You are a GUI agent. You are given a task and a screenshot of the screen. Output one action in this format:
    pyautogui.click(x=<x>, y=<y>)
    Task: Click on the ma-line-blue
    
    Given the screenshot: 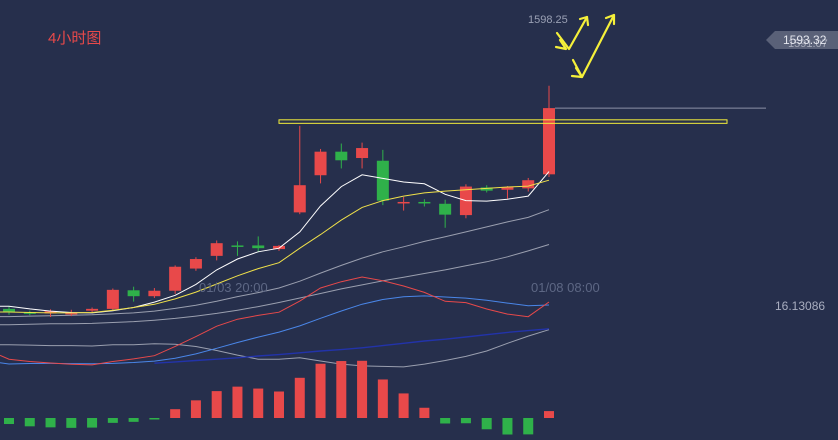 What is the action you would take?
    pyautogui.click(x=352, y=346)
    